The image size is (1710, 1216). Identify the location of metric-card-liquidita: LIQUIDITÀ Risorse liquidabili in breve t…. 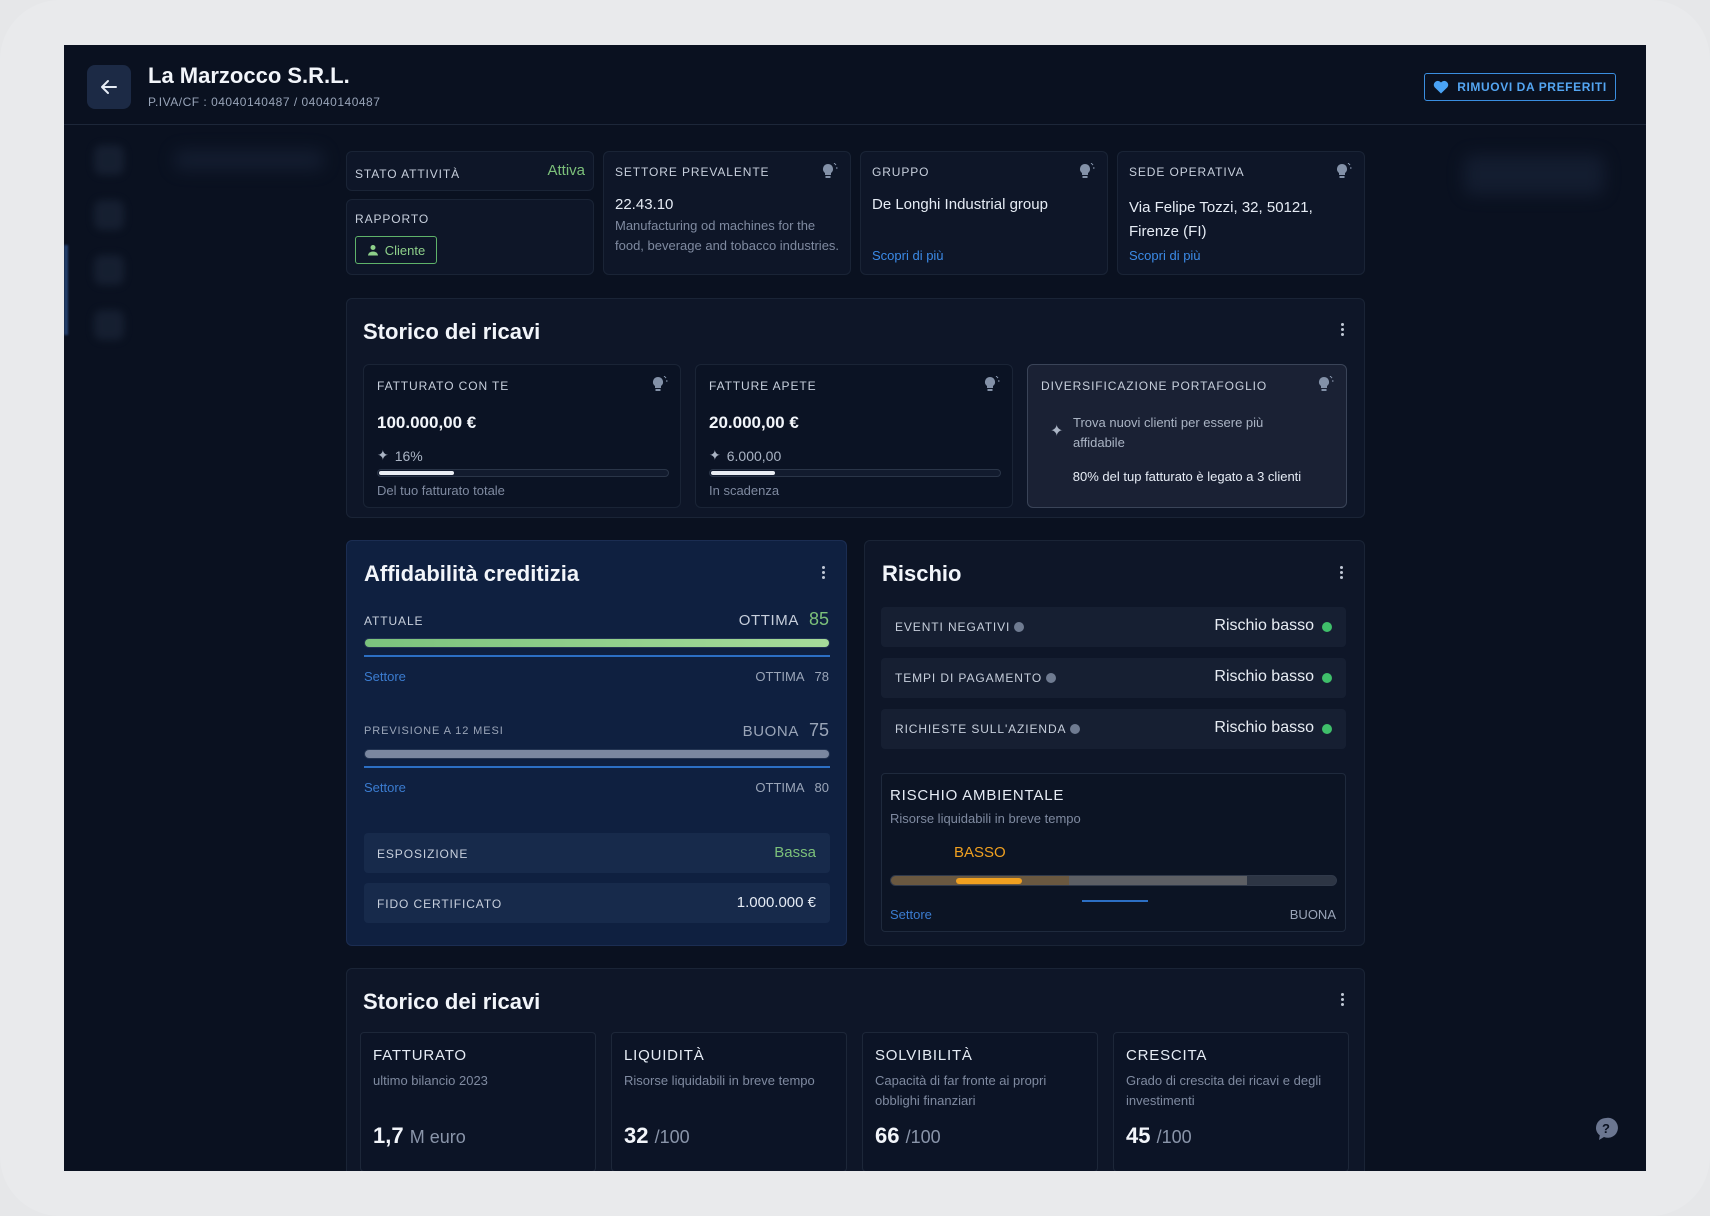
(729, 1101).